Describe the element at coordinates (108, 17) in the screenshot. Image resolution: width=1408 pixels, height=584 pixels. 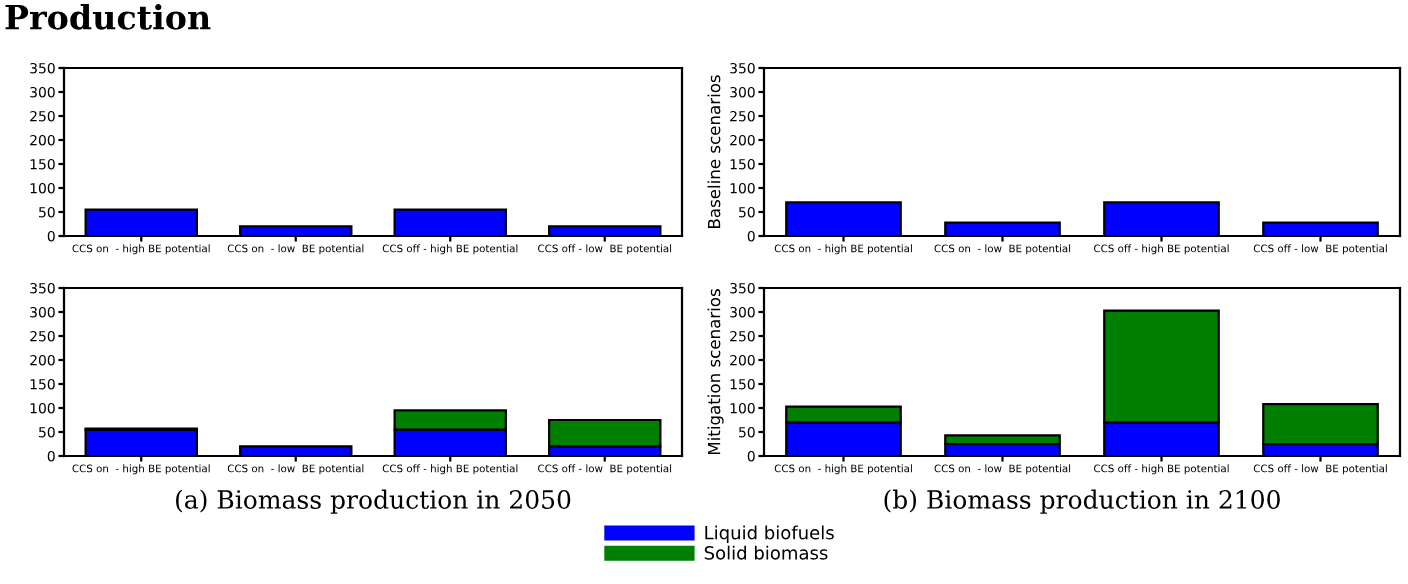
I see `chart-title: Production` at that location.